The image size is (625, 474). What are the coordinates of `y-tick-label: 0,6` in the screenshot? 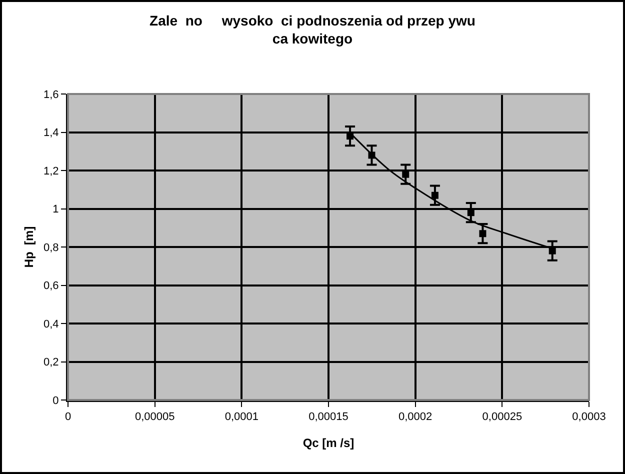 It's located at (51, 286).